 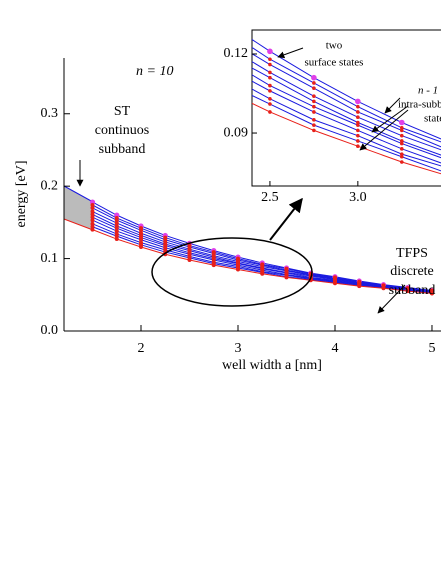 I want to click on inset-x-tick-label: 3.0, so click(x=358, y=197).